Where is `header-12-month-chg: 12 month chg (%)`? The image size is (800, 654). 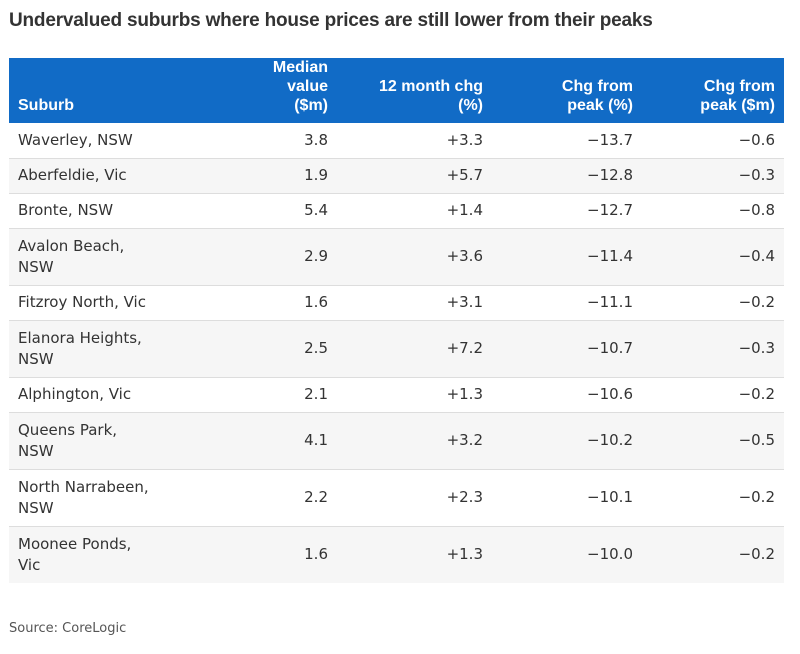
header-12-month-chg: 12 month chg (%) is located at coordinates (430, 96).